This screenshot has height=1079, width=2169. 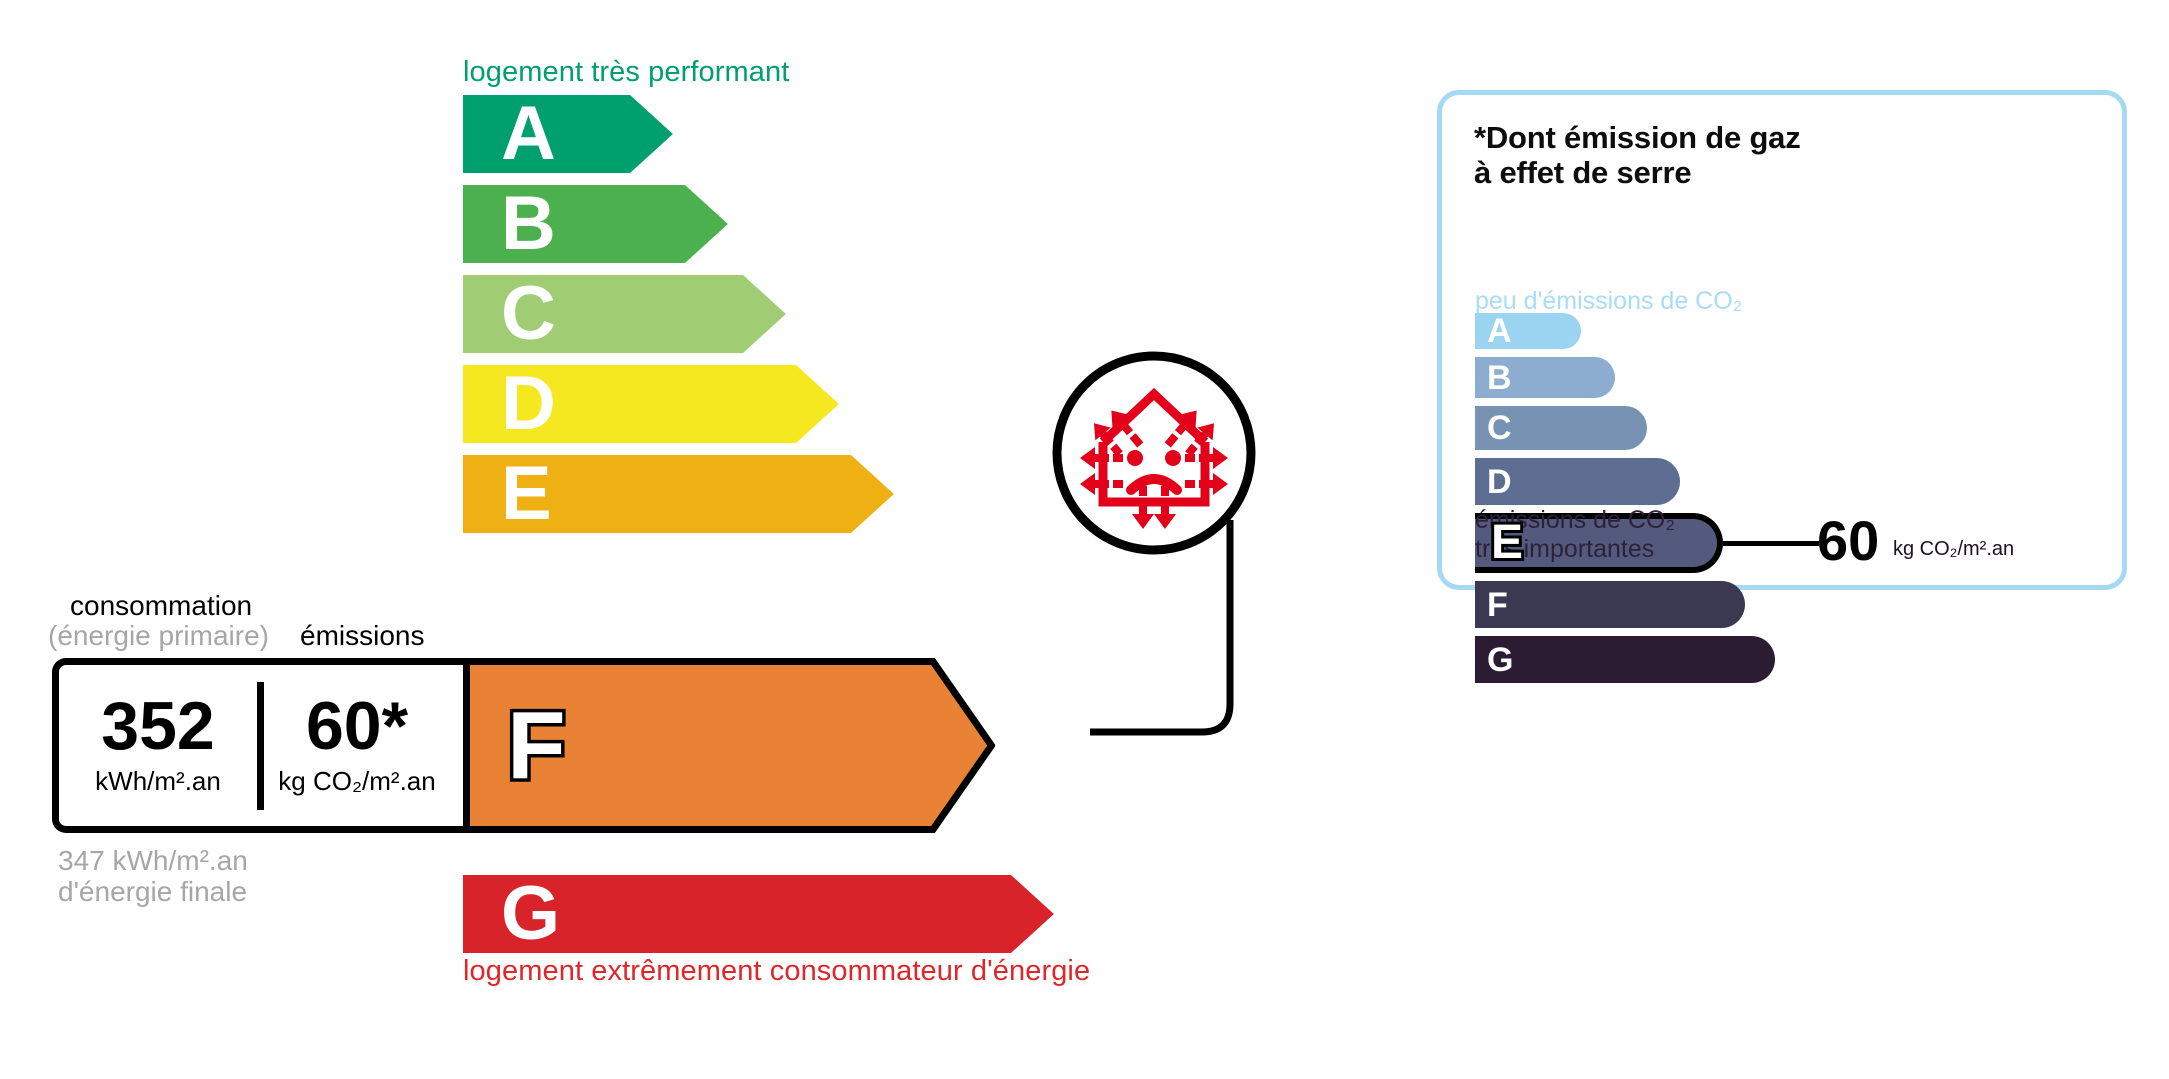 I want to click on energy-bar-shape-a, so click(x=568, y=134).